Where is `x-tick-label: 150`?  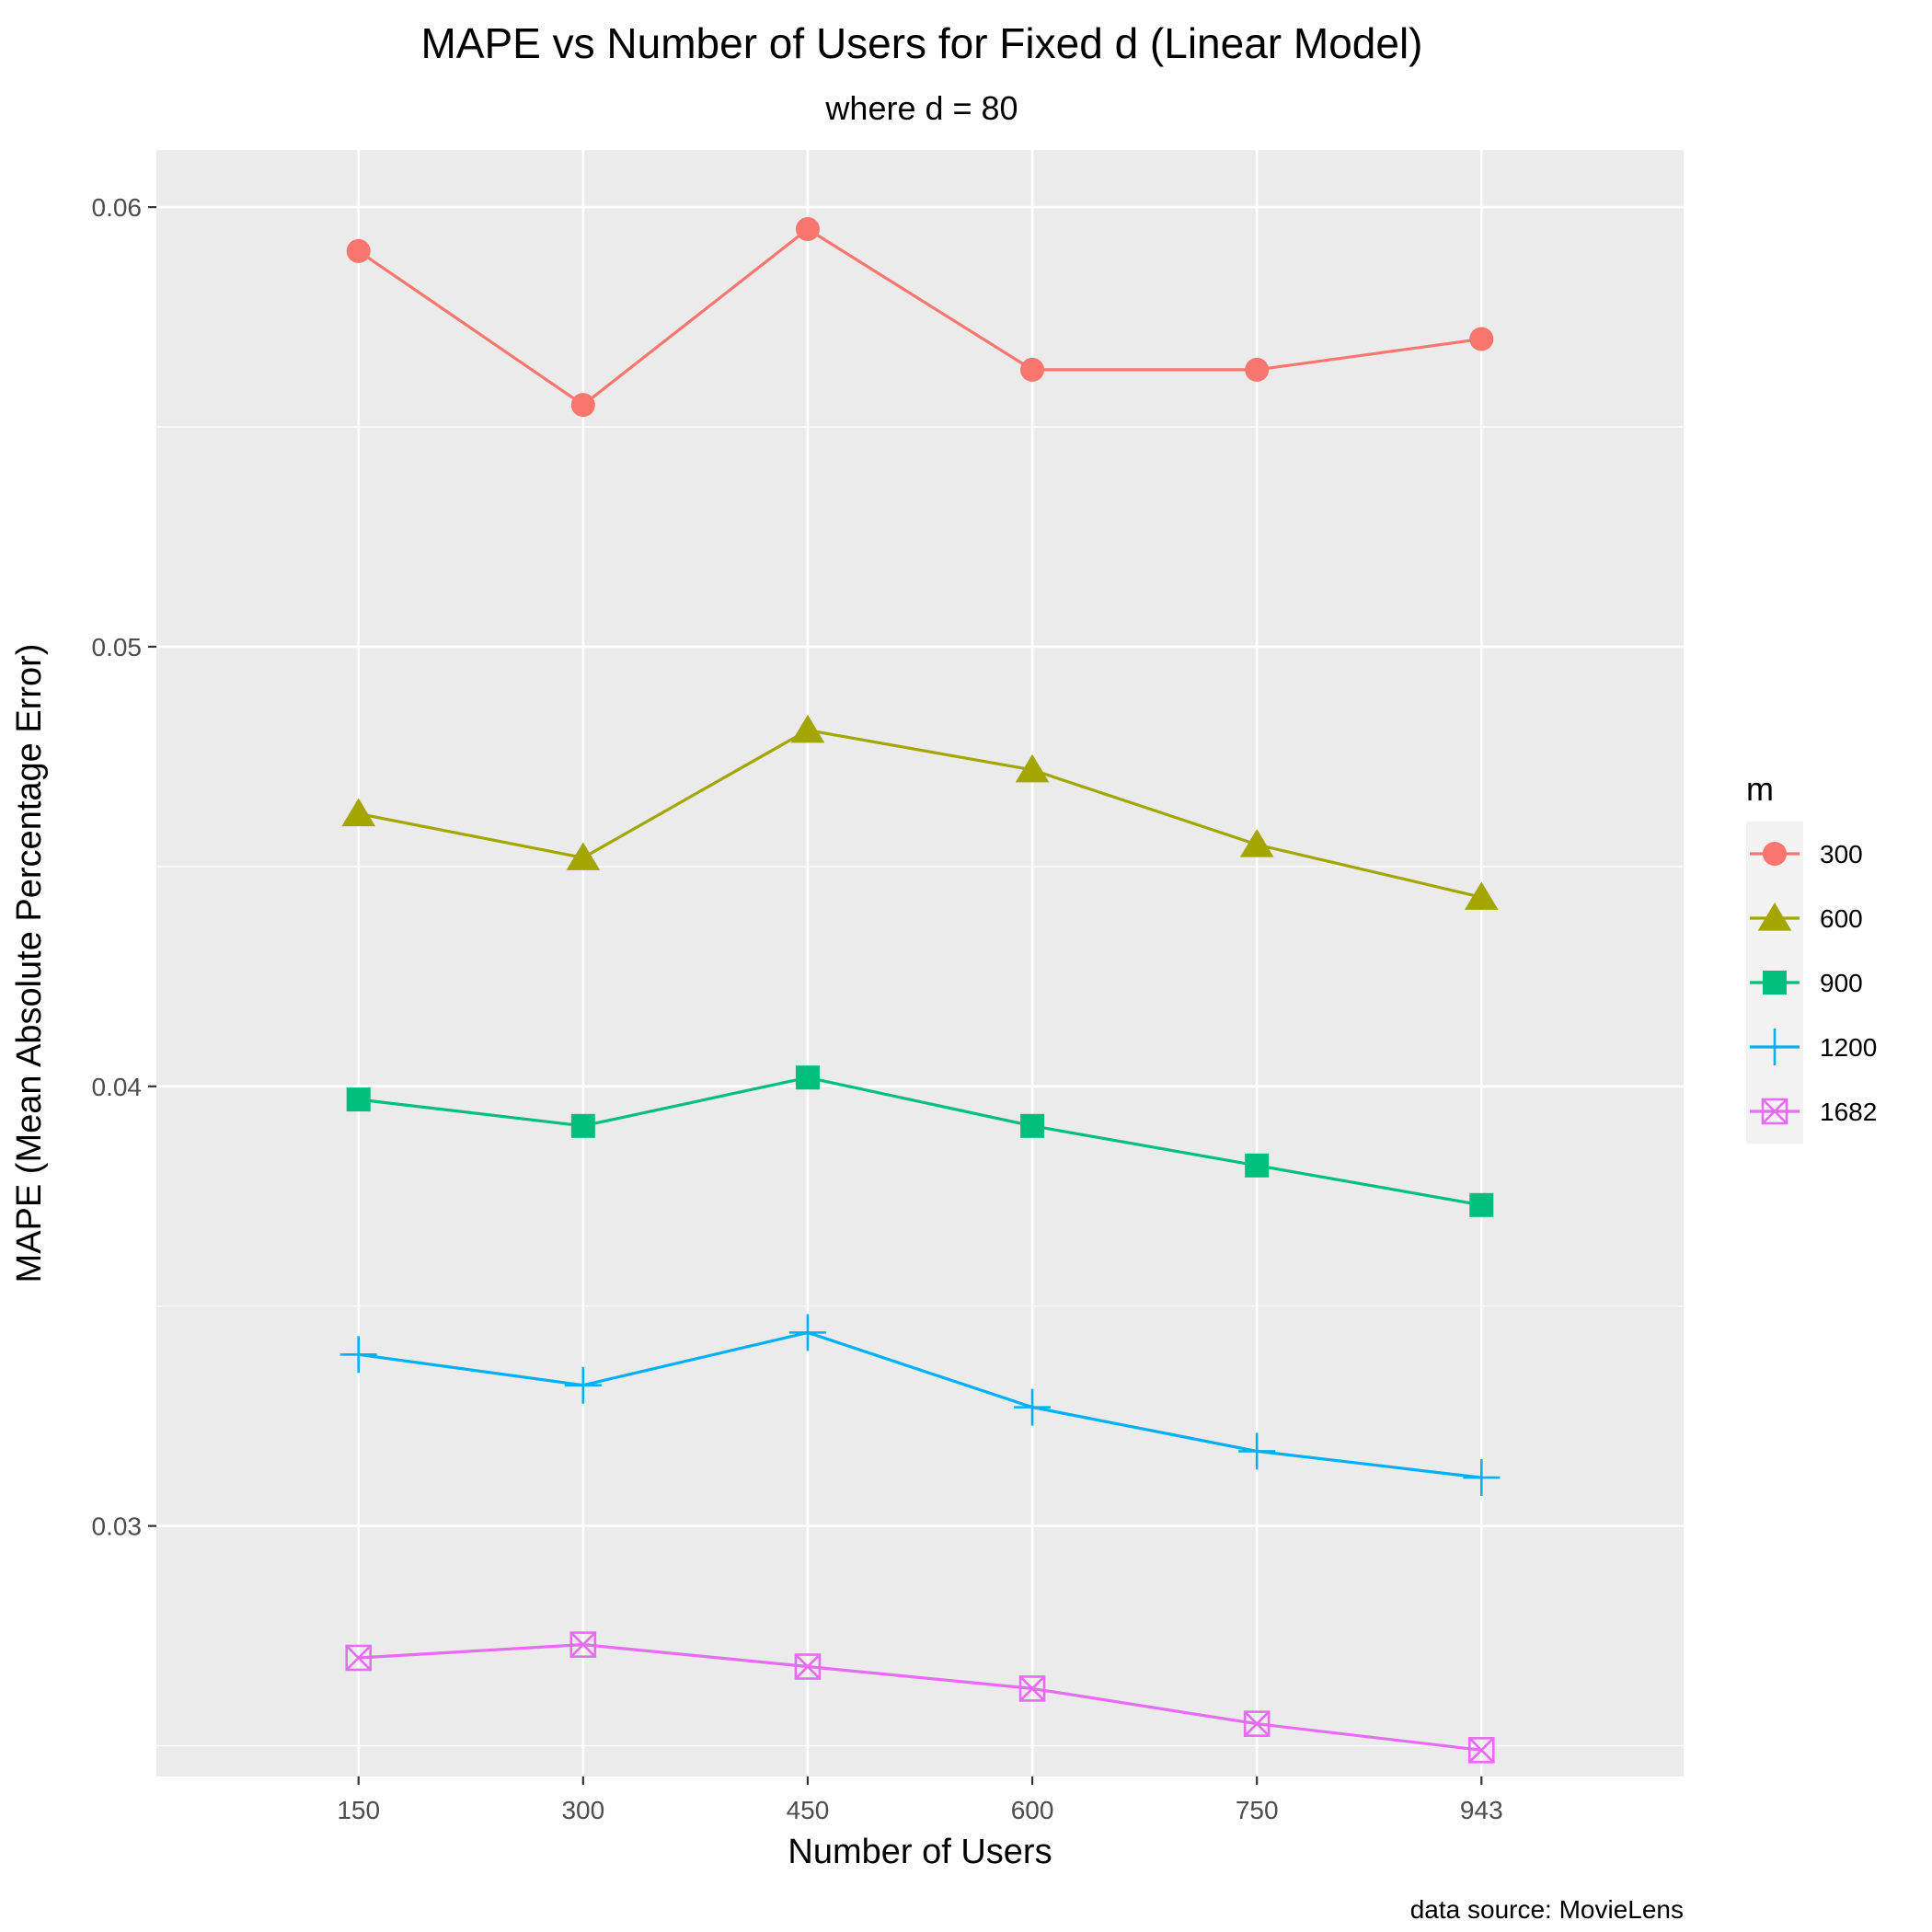
x-tick-label: 150 is located at coordinates (358, 1810).